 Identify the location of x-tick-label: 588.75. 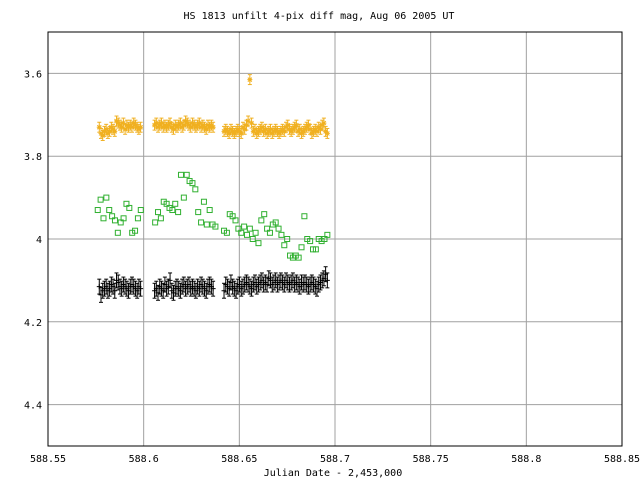
(431, 459).